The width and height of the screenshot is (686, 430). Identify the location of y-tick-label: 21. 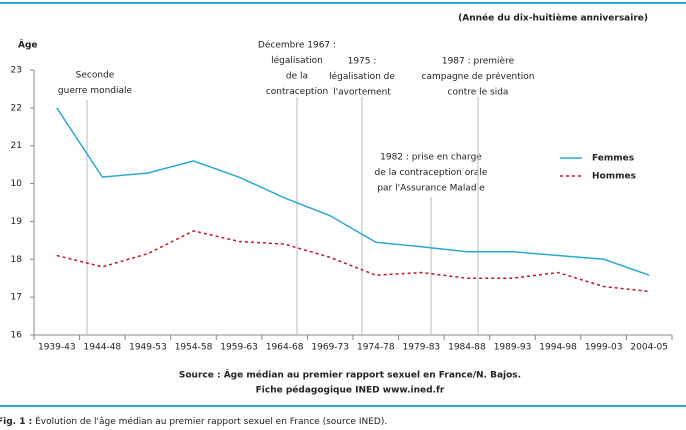
(16, 146).